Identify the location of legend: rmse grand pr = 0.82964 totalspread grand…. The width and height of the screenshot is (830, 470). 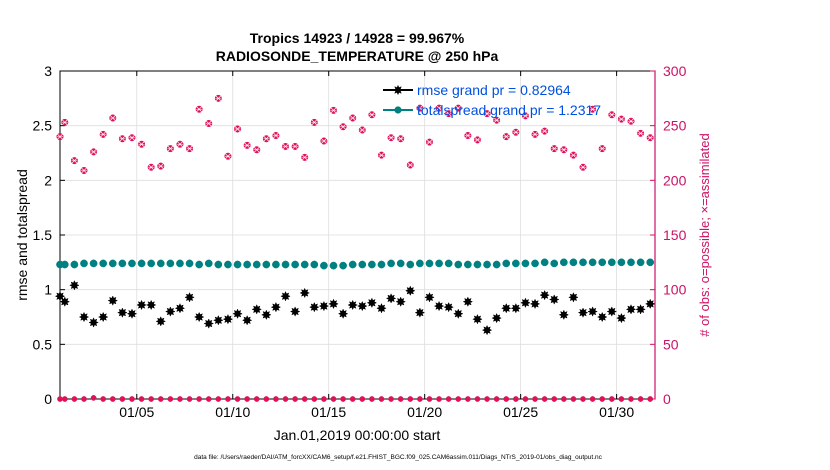
(492, 100).